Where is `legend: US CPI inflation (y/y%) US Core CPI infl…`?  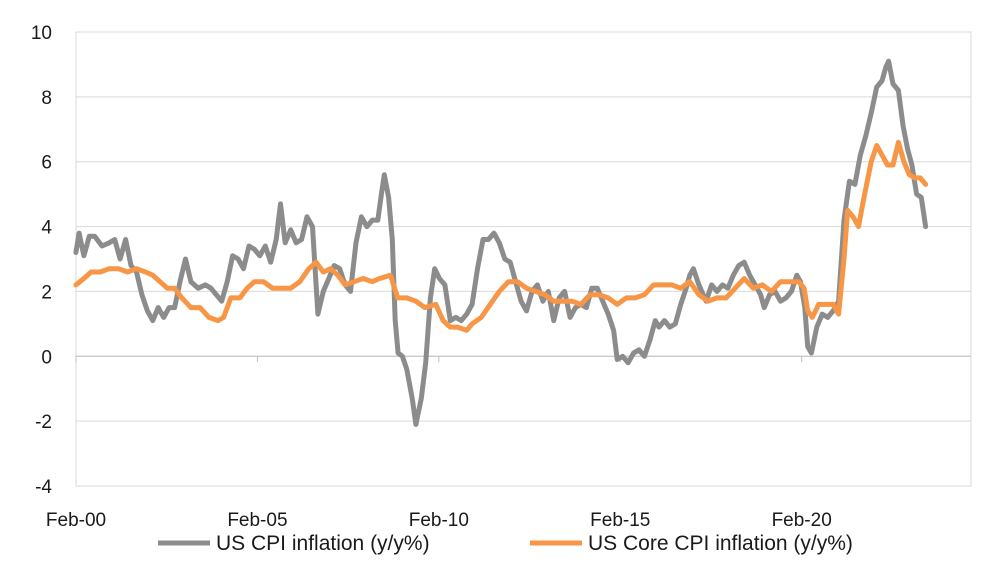
legend: US CPI inflation (y/y%) US Core CPI infl… is located at coordinates (505, 543).